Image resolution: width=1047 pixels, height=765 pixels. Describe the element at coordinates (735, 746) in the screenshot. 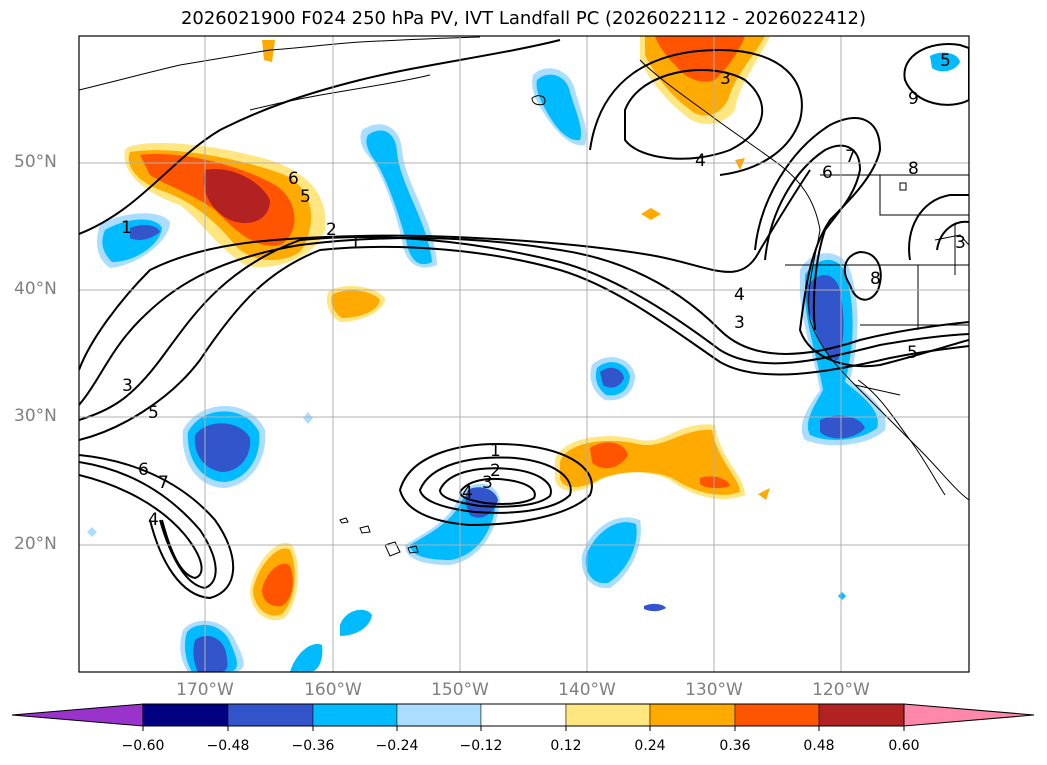

I see `colorbar-tick-label: 0.36` at that location.